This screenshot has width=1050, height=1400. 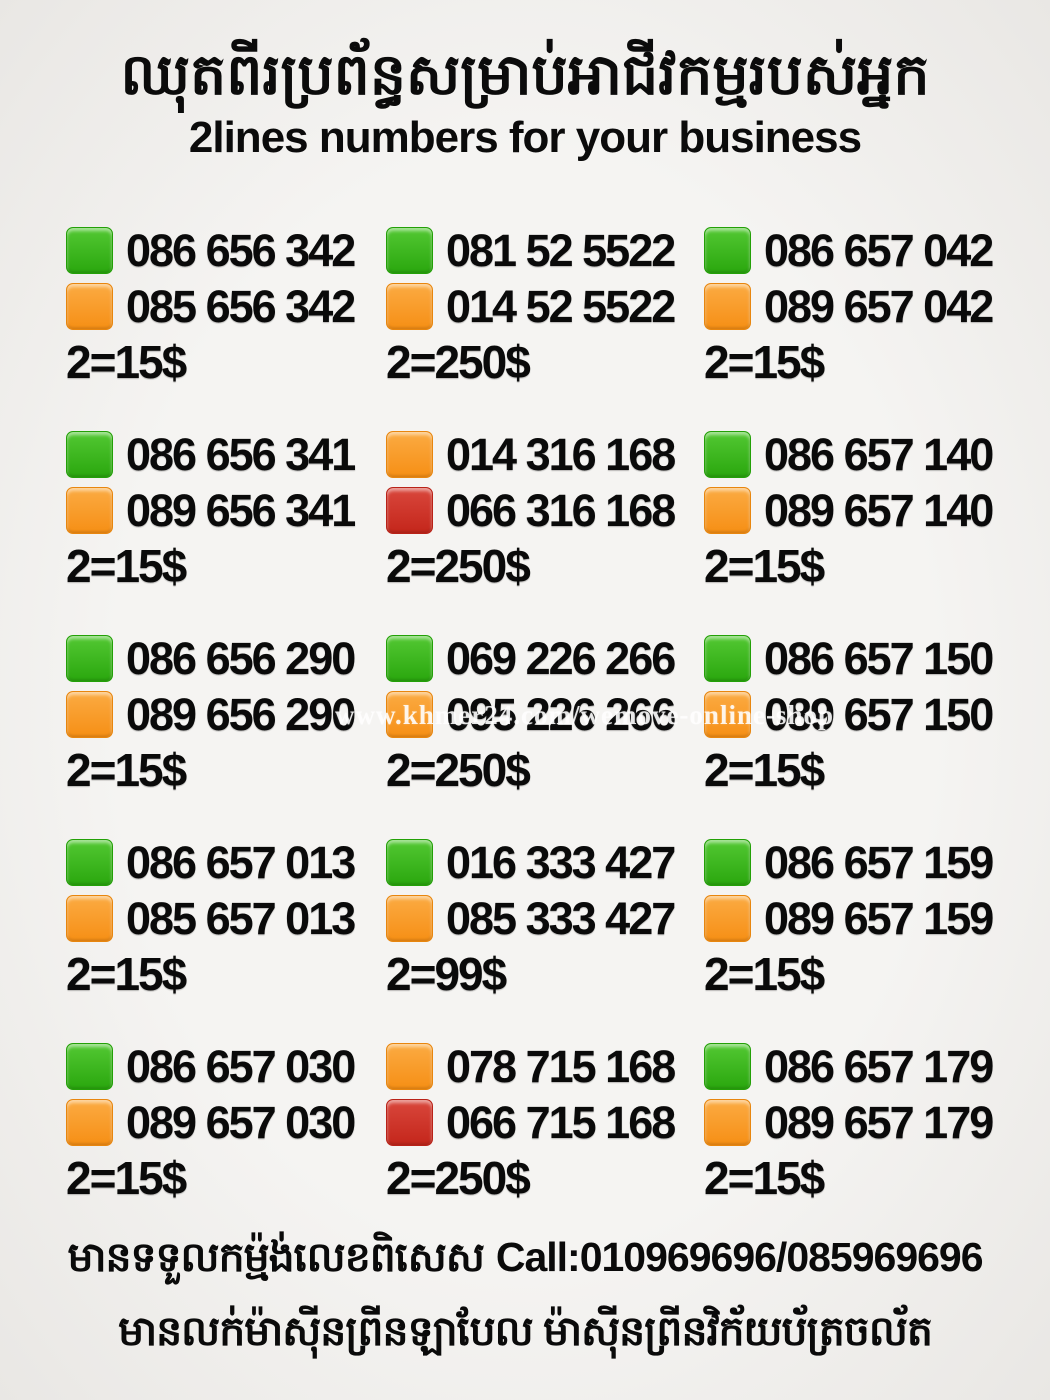 I want to click on number-line: 086 657 013, so click(x=226, y=862).